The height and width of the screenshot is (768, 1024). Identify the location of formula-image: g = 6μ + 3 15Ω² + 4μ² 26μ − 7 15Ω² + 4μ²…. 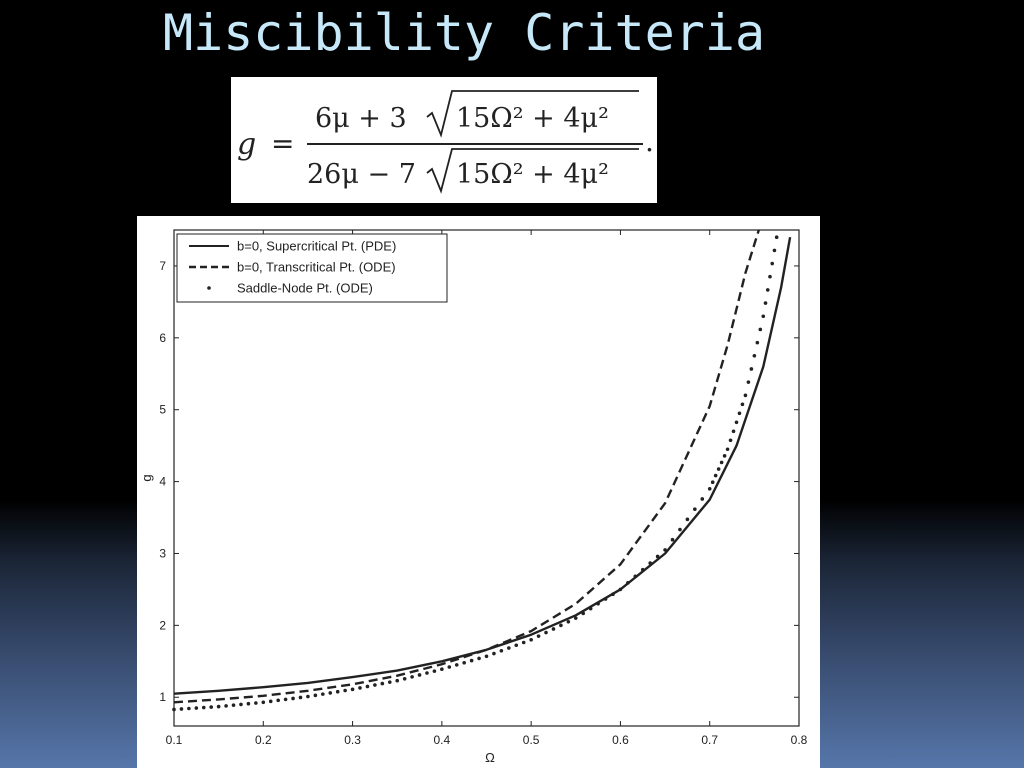
(444, 140).